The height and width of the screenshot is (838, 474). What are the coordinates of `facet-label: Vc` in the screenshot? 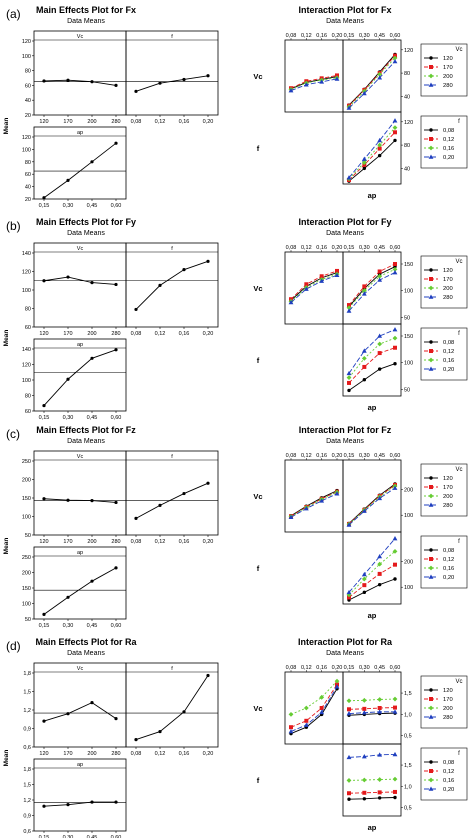 It's located at (80, 249).